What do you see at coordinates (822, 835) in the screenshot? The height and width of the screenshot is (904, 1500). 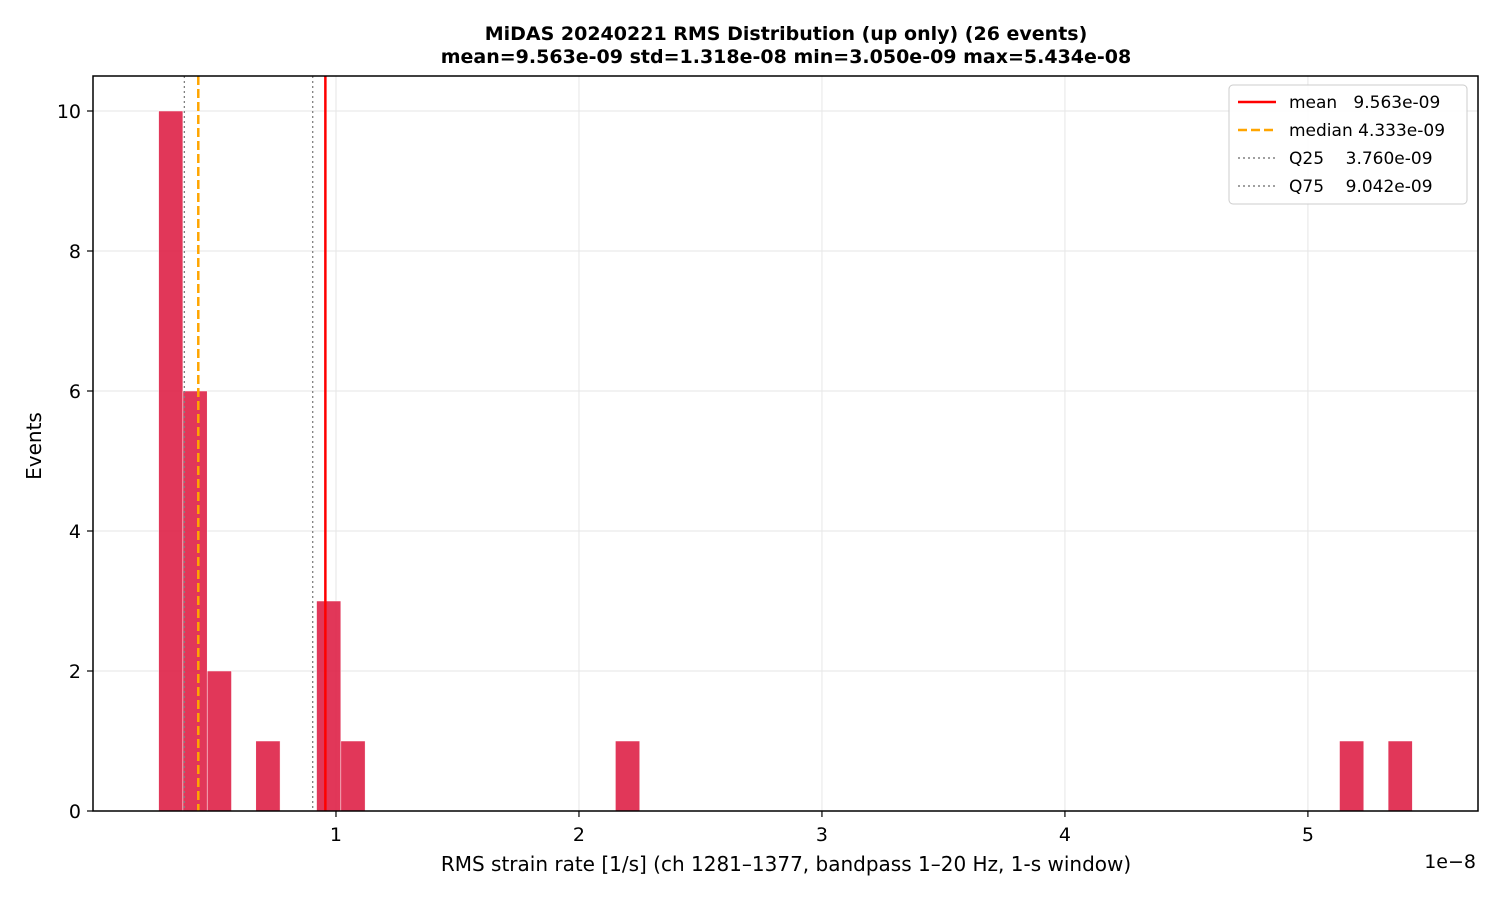 I see `x-tick-label: 3` at bounding box center [822, 835].